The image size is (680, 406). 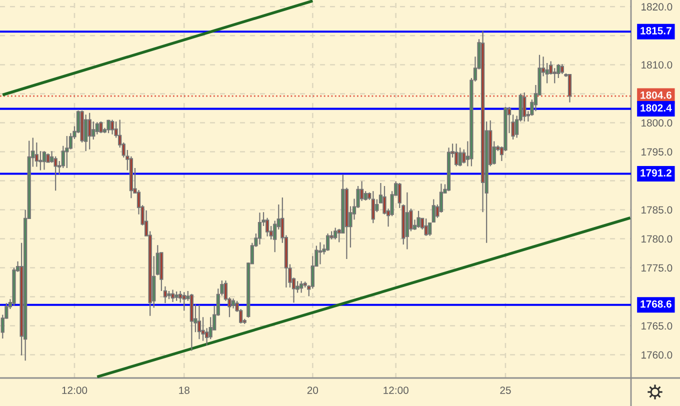 What do you see at coordinates (657, 210) in the screenshot?
I see `y-tick-label: 1785.0` at bounding box center [657, 210].